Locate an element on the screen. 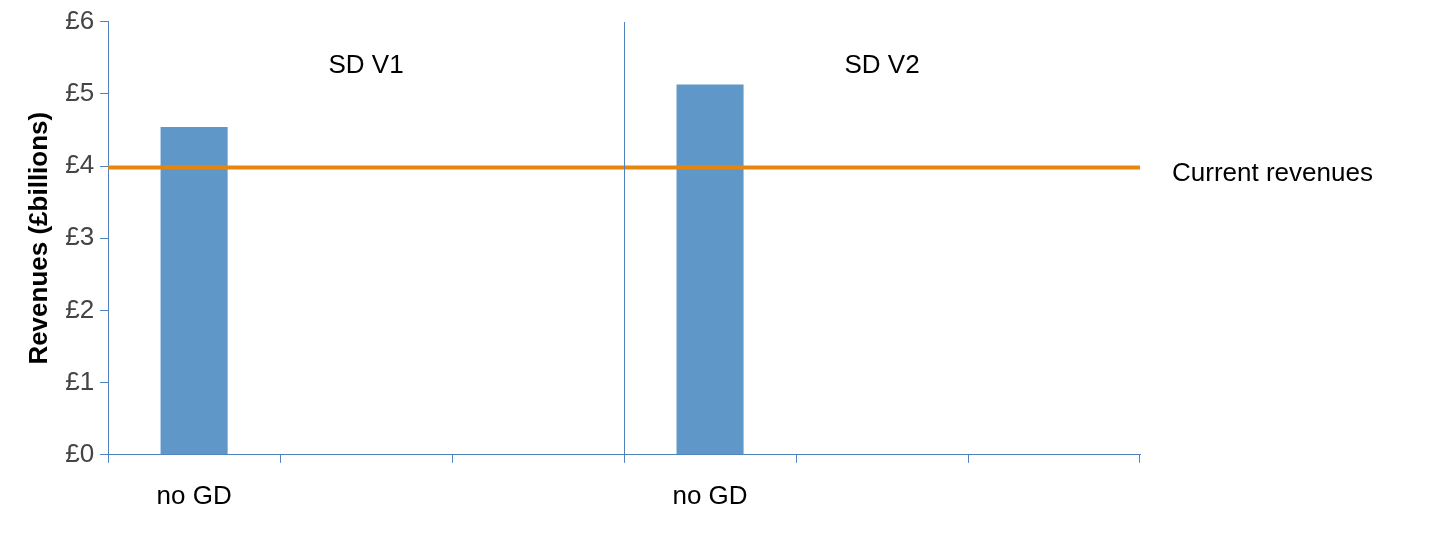  y-tick-label: £2 is located at coordinates (80, 308).